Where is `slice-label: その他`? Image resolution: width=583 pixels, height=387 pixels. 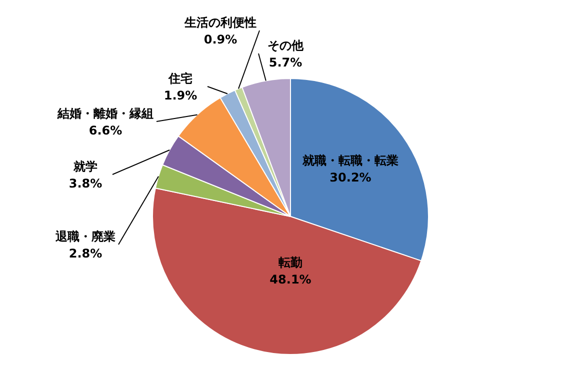
slice-label: その他 is located at coordinates (286, 45).